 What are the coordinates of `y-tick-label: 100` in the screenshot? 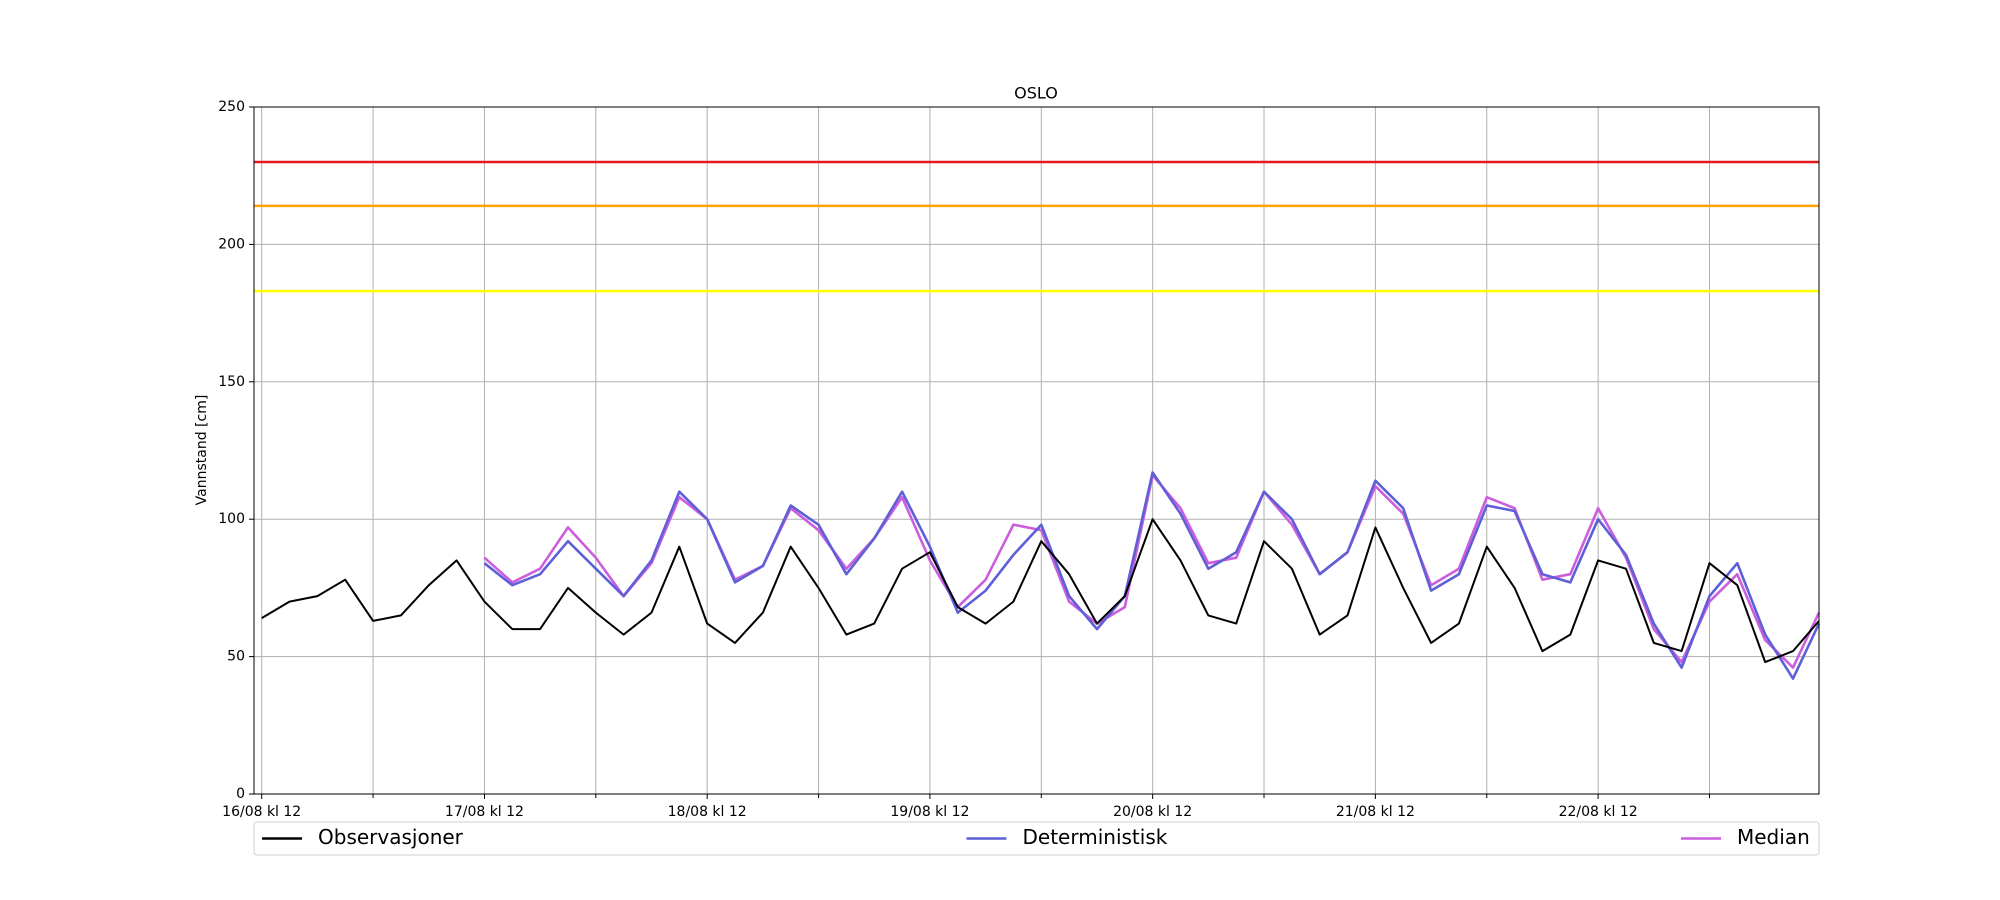 It's located at (231, 519).